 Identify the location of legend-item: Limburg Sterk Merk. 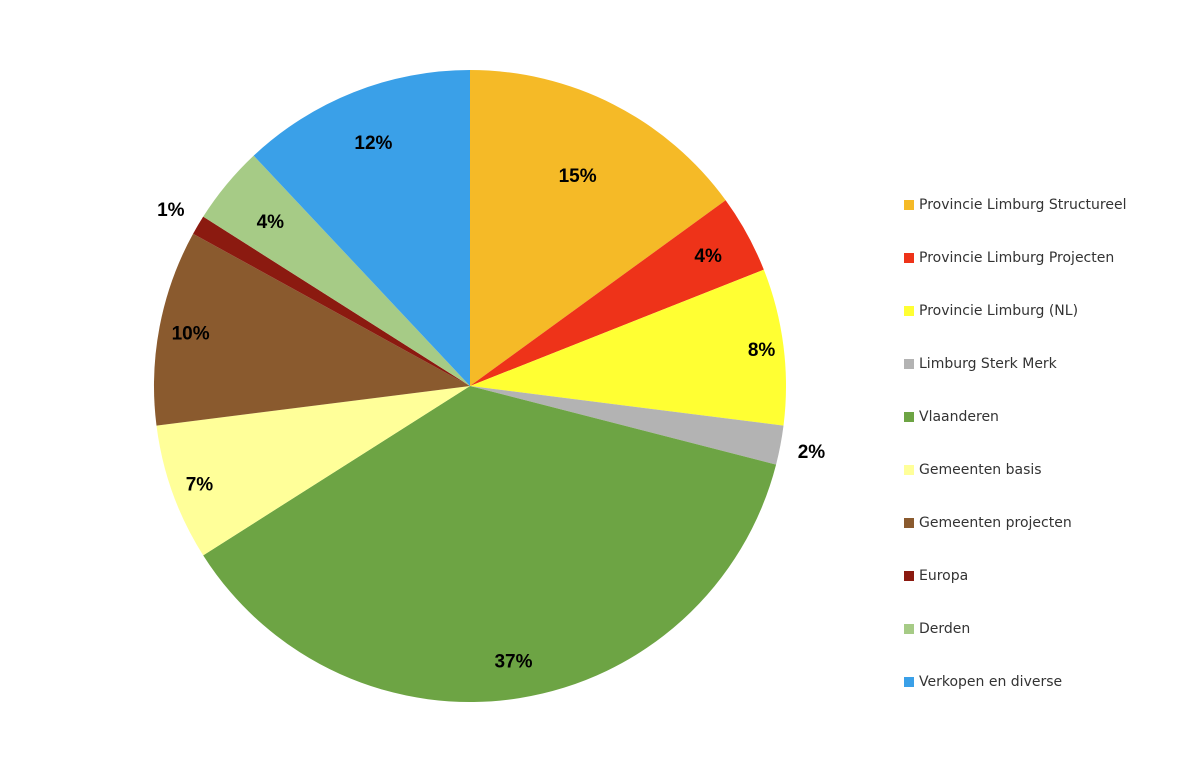
(1049, 363).